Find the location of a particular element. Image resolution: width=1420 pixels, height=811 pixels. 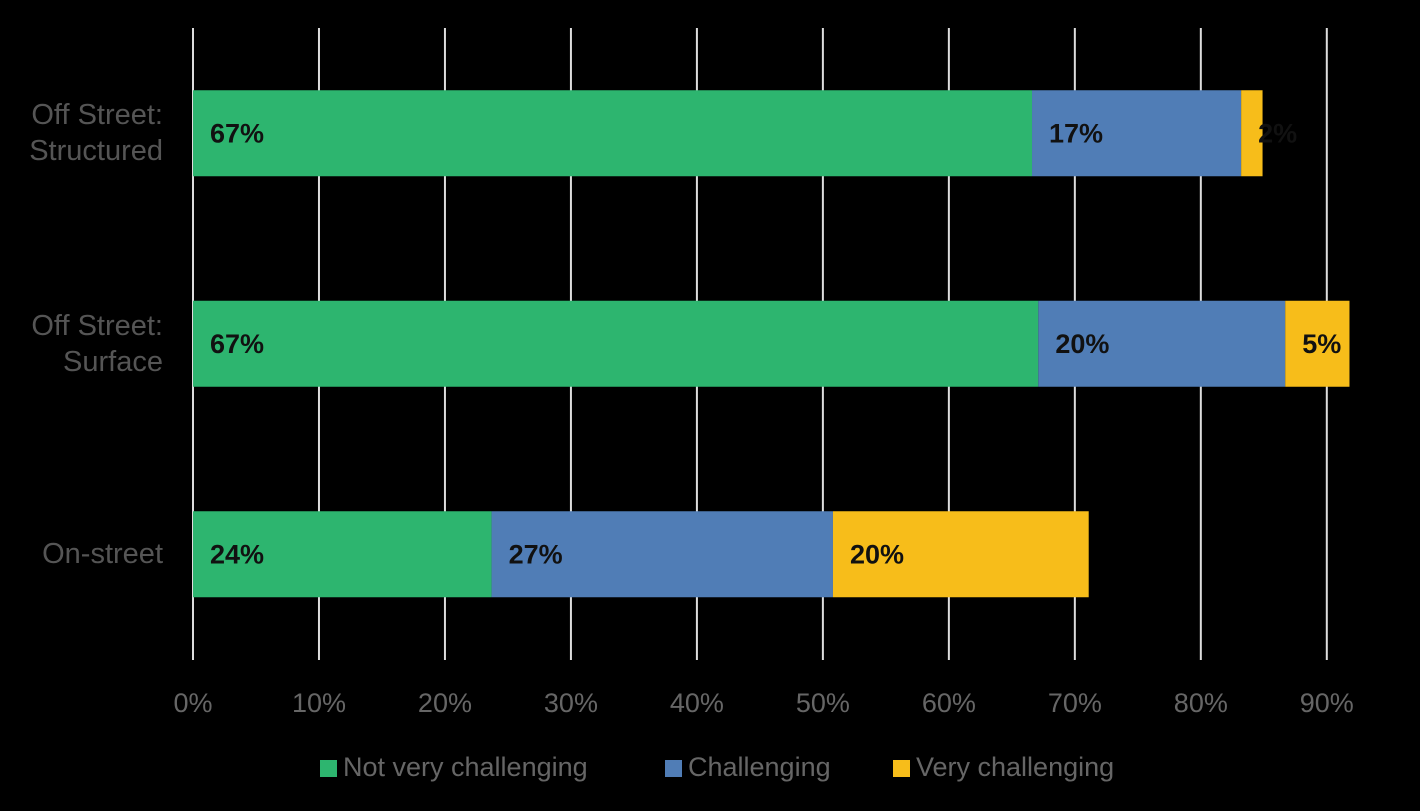

x-tick-label: 10% is located at coordinates (319, 703).